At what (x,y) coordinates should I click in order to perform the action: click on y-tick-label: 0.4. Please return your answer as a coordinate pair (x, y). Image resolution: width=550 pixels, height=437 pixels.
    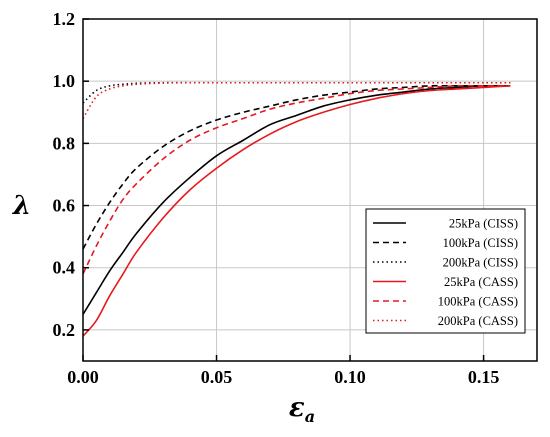
    Looking at the image, I should click on (64, 268).